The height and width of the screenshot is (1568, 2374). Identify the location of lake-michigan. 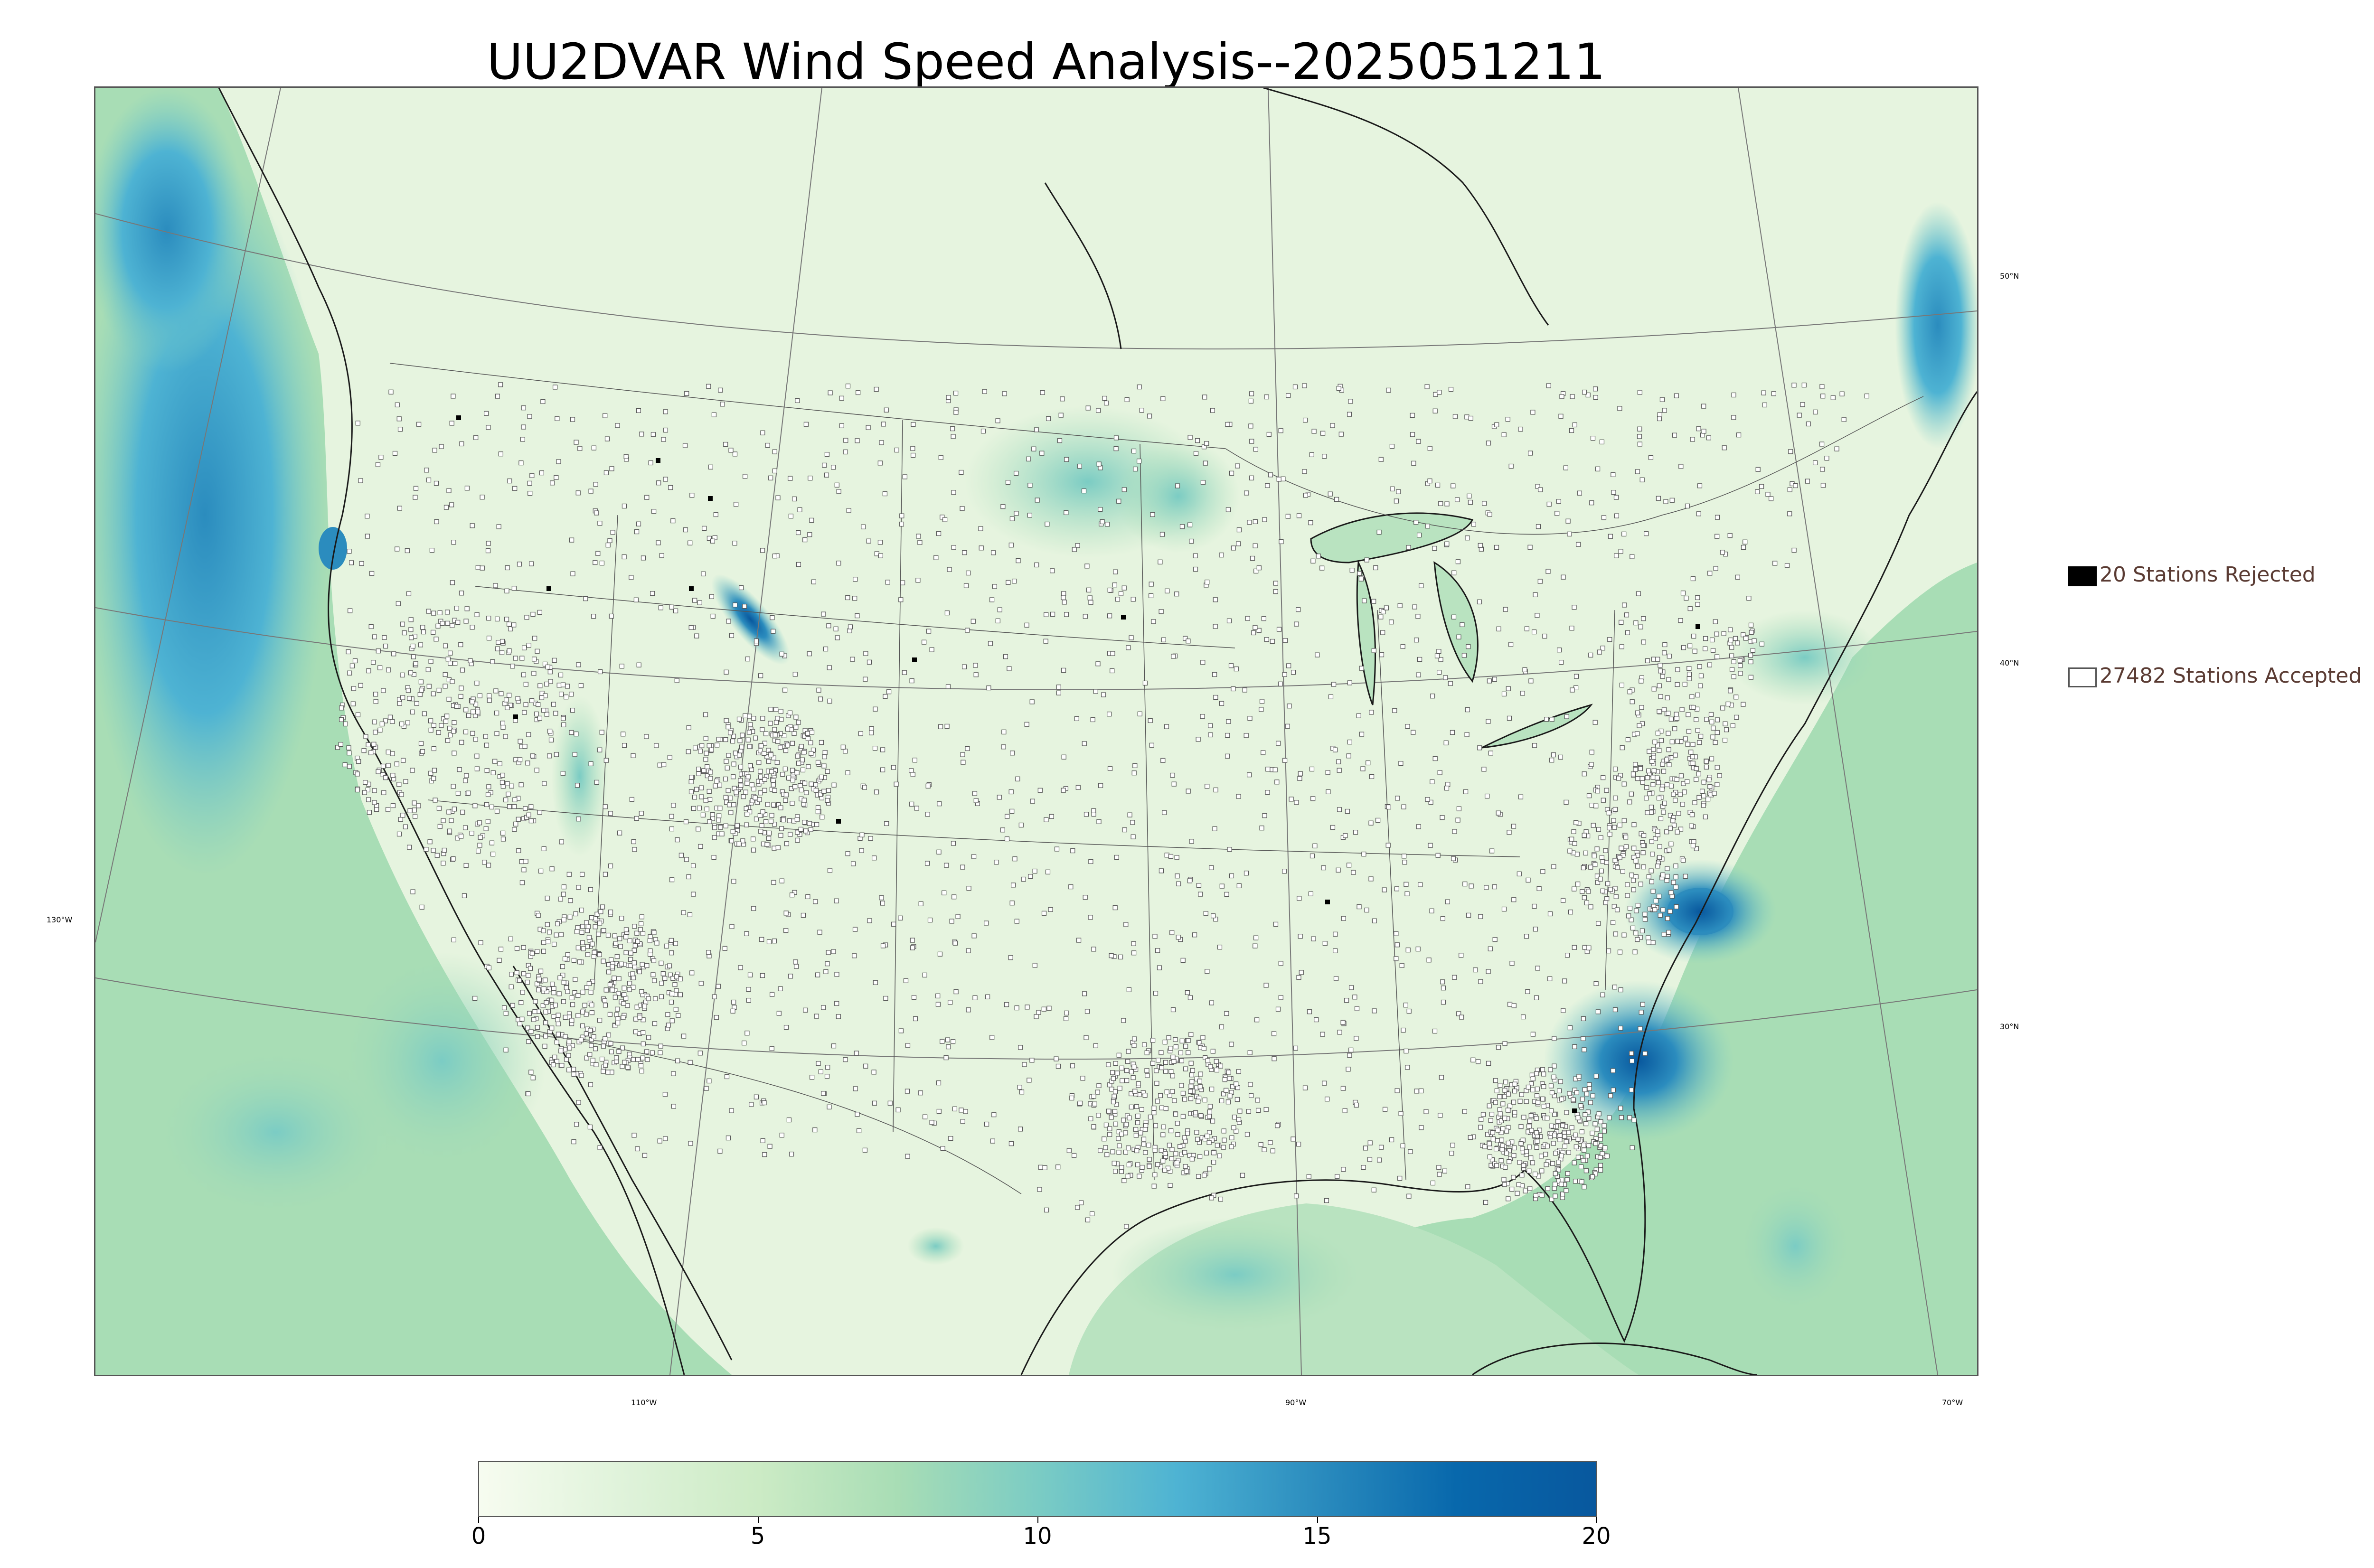
(1366, 632).